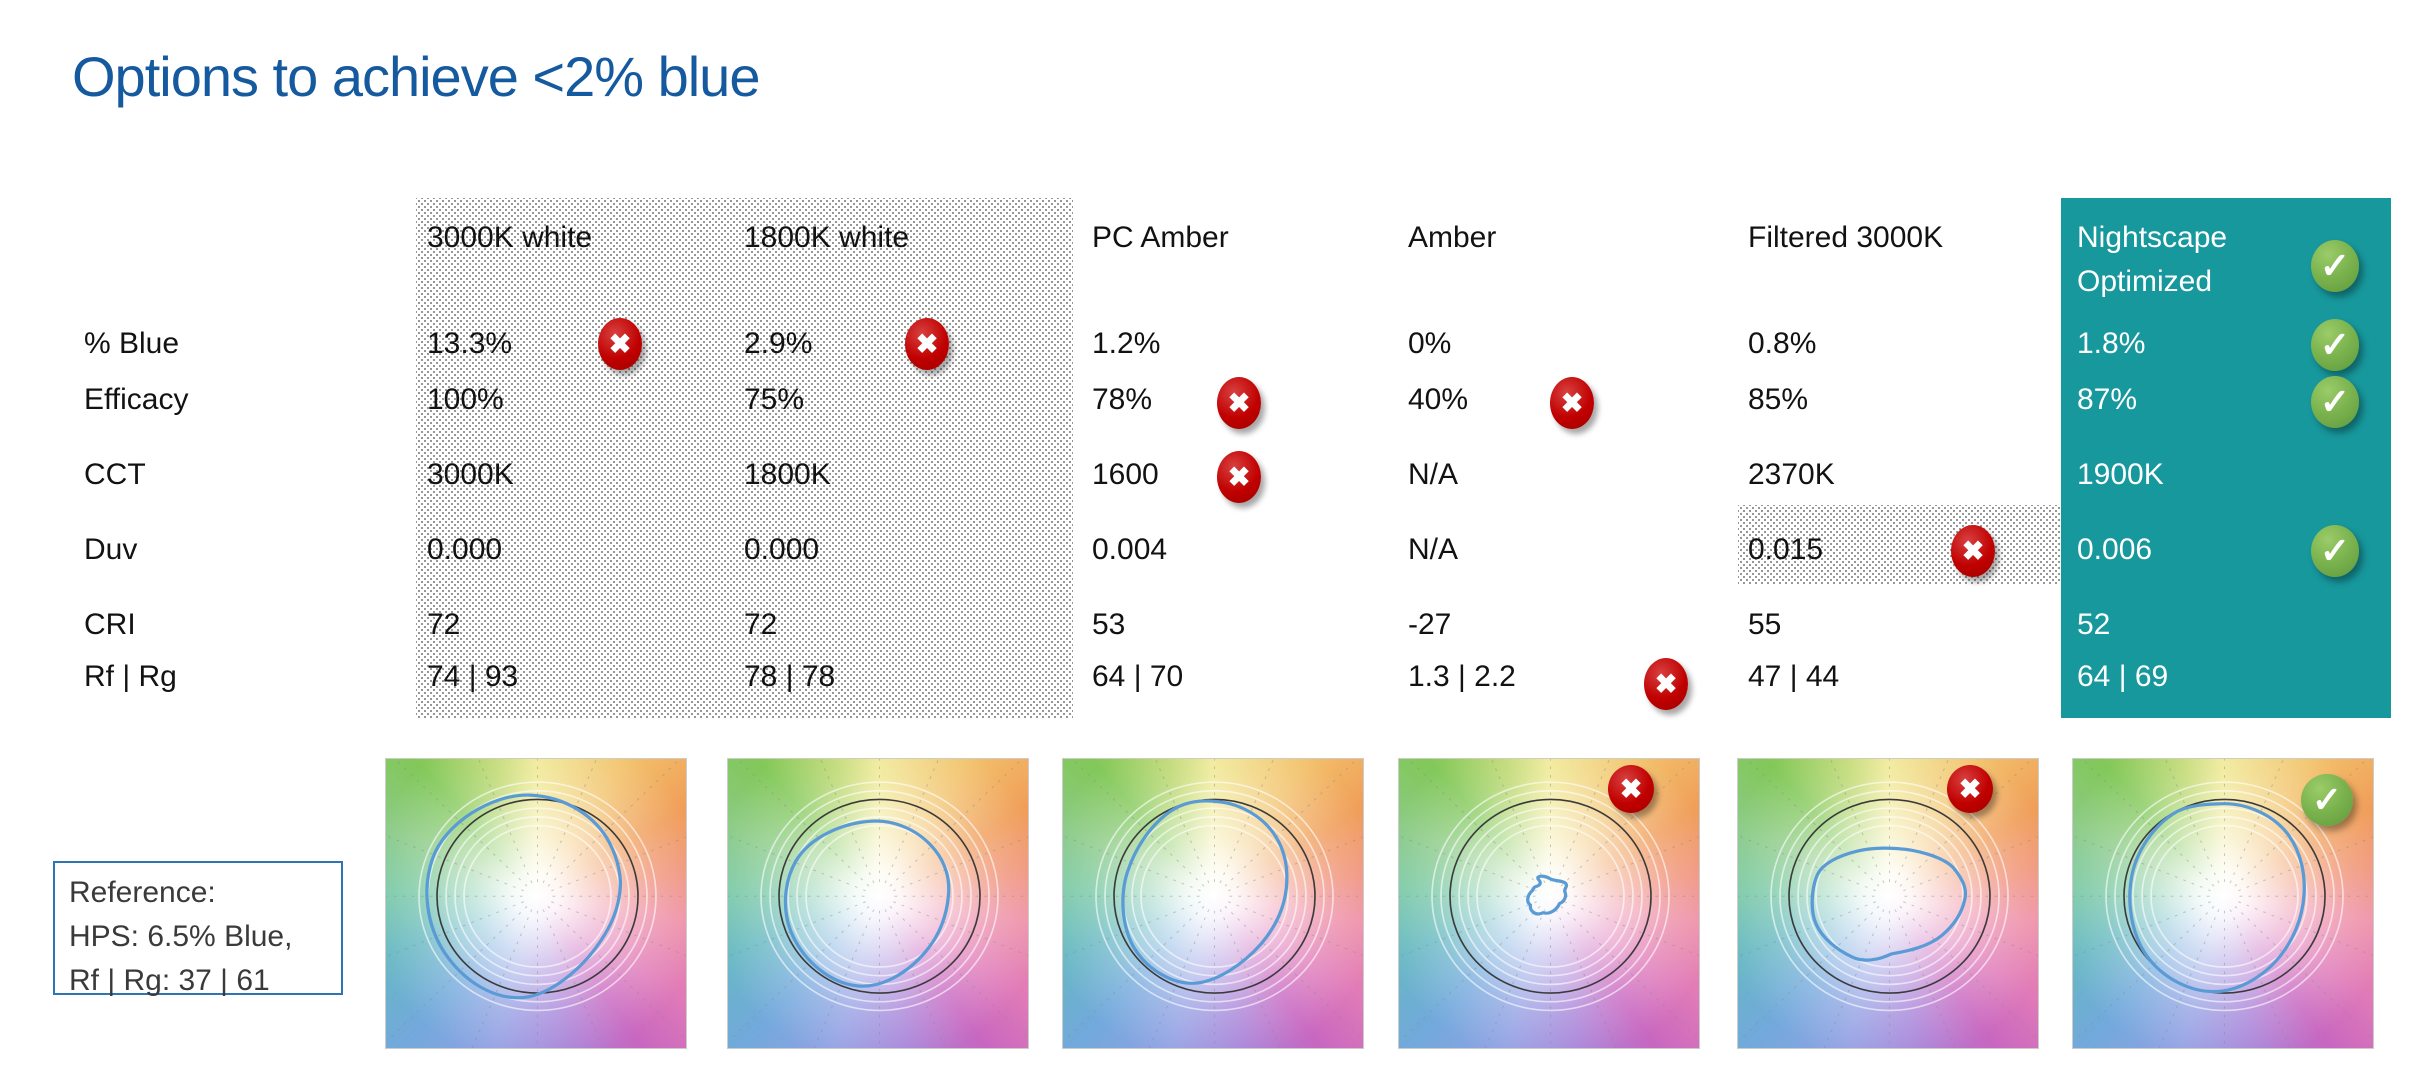 The image size is (2423, 1072). What do you see at coordinates (1430, 343) in the screenshot?
I see `table-cell: 0%` at bounding box center [1430, 343].